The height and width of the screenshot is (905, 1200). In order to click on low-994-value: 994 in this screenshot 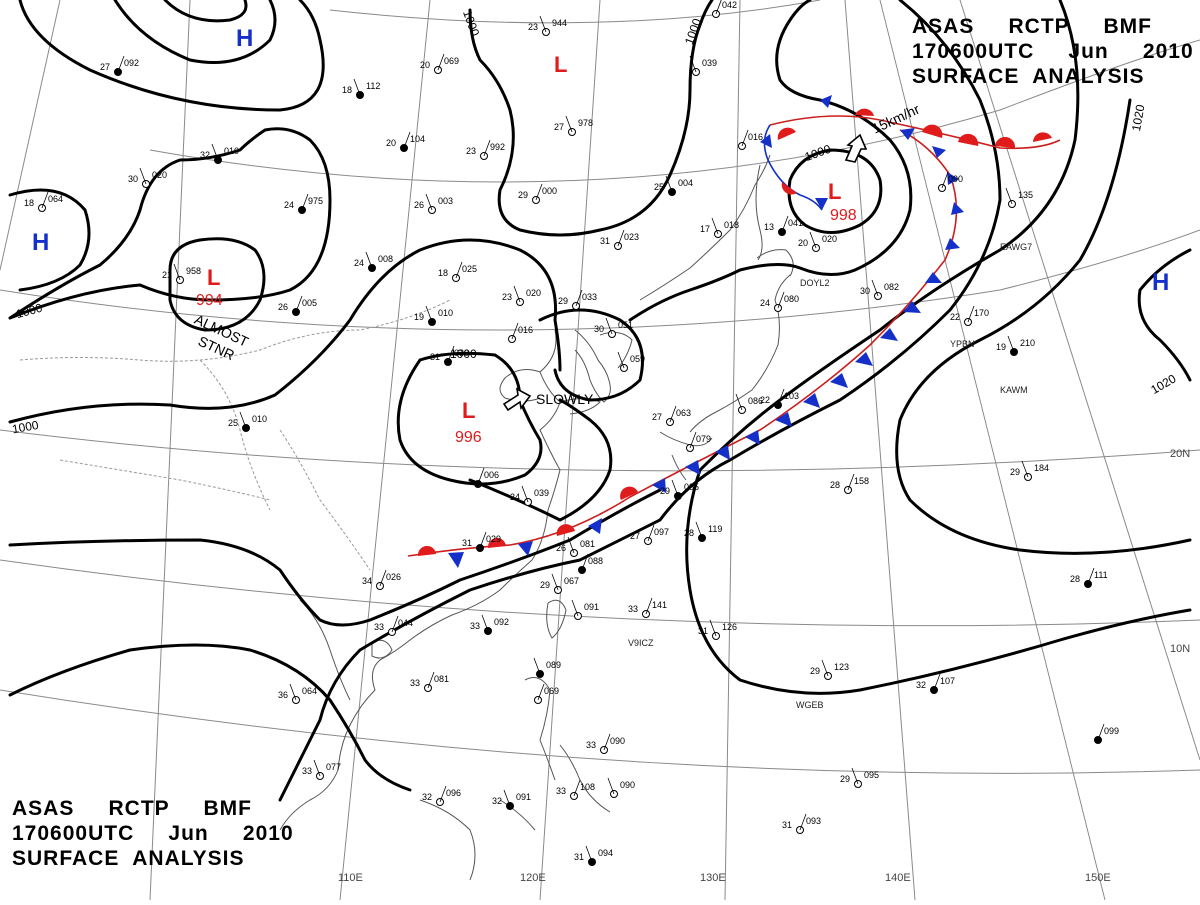, I will do `click(209, 300)`.